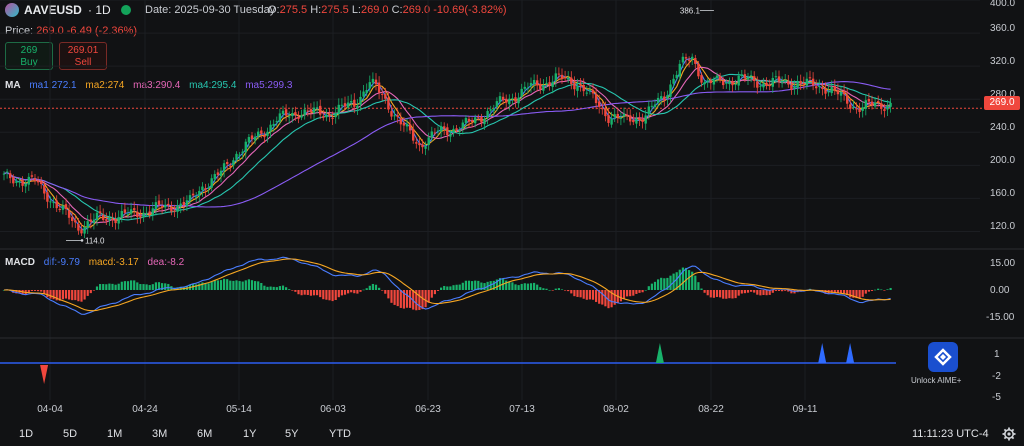 Image resolution: width=1024 pixels, height=446 pixels. What do you see at coordinates (205, 434) in the screenshot?
I see `range-6m-button: 6M` at bounding box center [205, 434].